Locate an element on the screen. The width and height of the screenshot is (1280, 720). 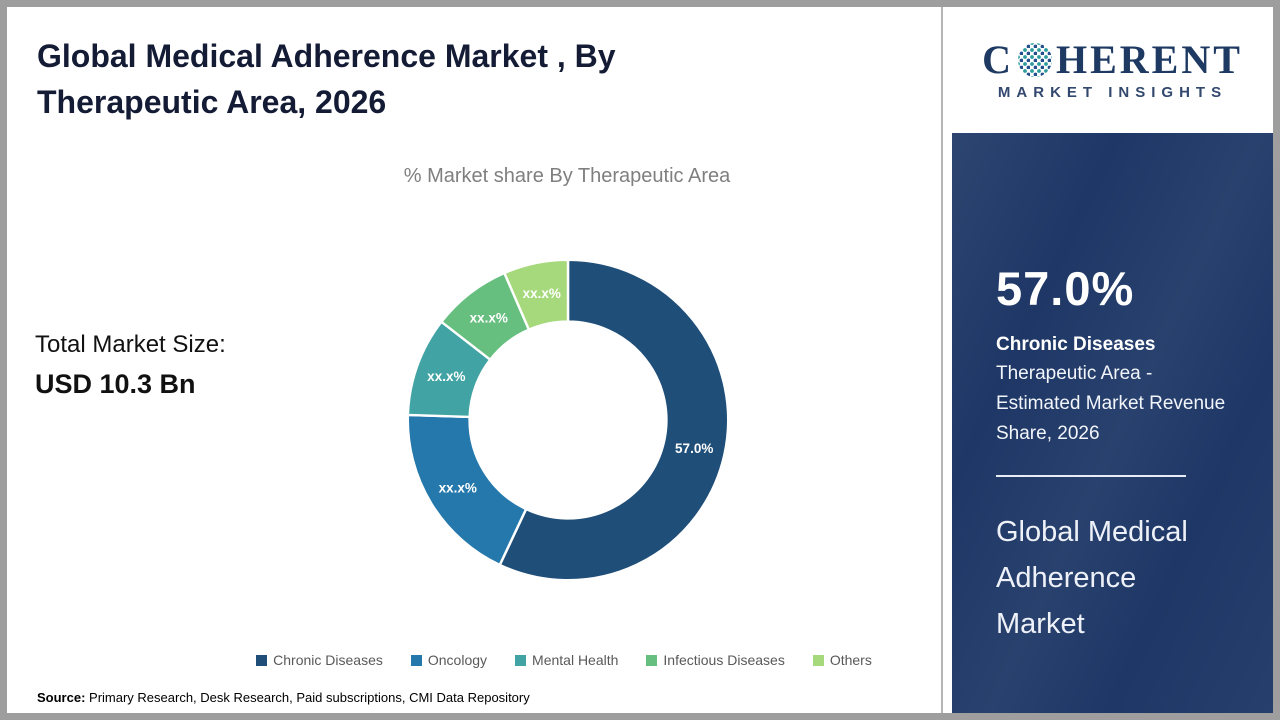
slice-label-4: xx.x% is located at coordinates (542, 293).